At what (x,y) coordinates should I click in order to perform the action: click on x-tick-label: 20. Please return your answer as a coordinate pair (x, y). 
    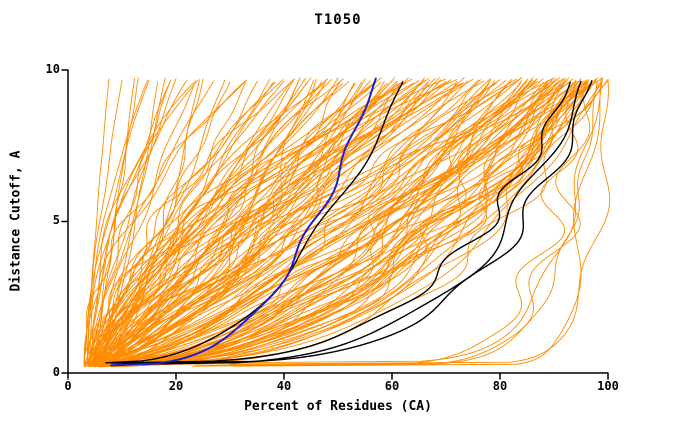
    Looking at the image, I should click on (176, 386).